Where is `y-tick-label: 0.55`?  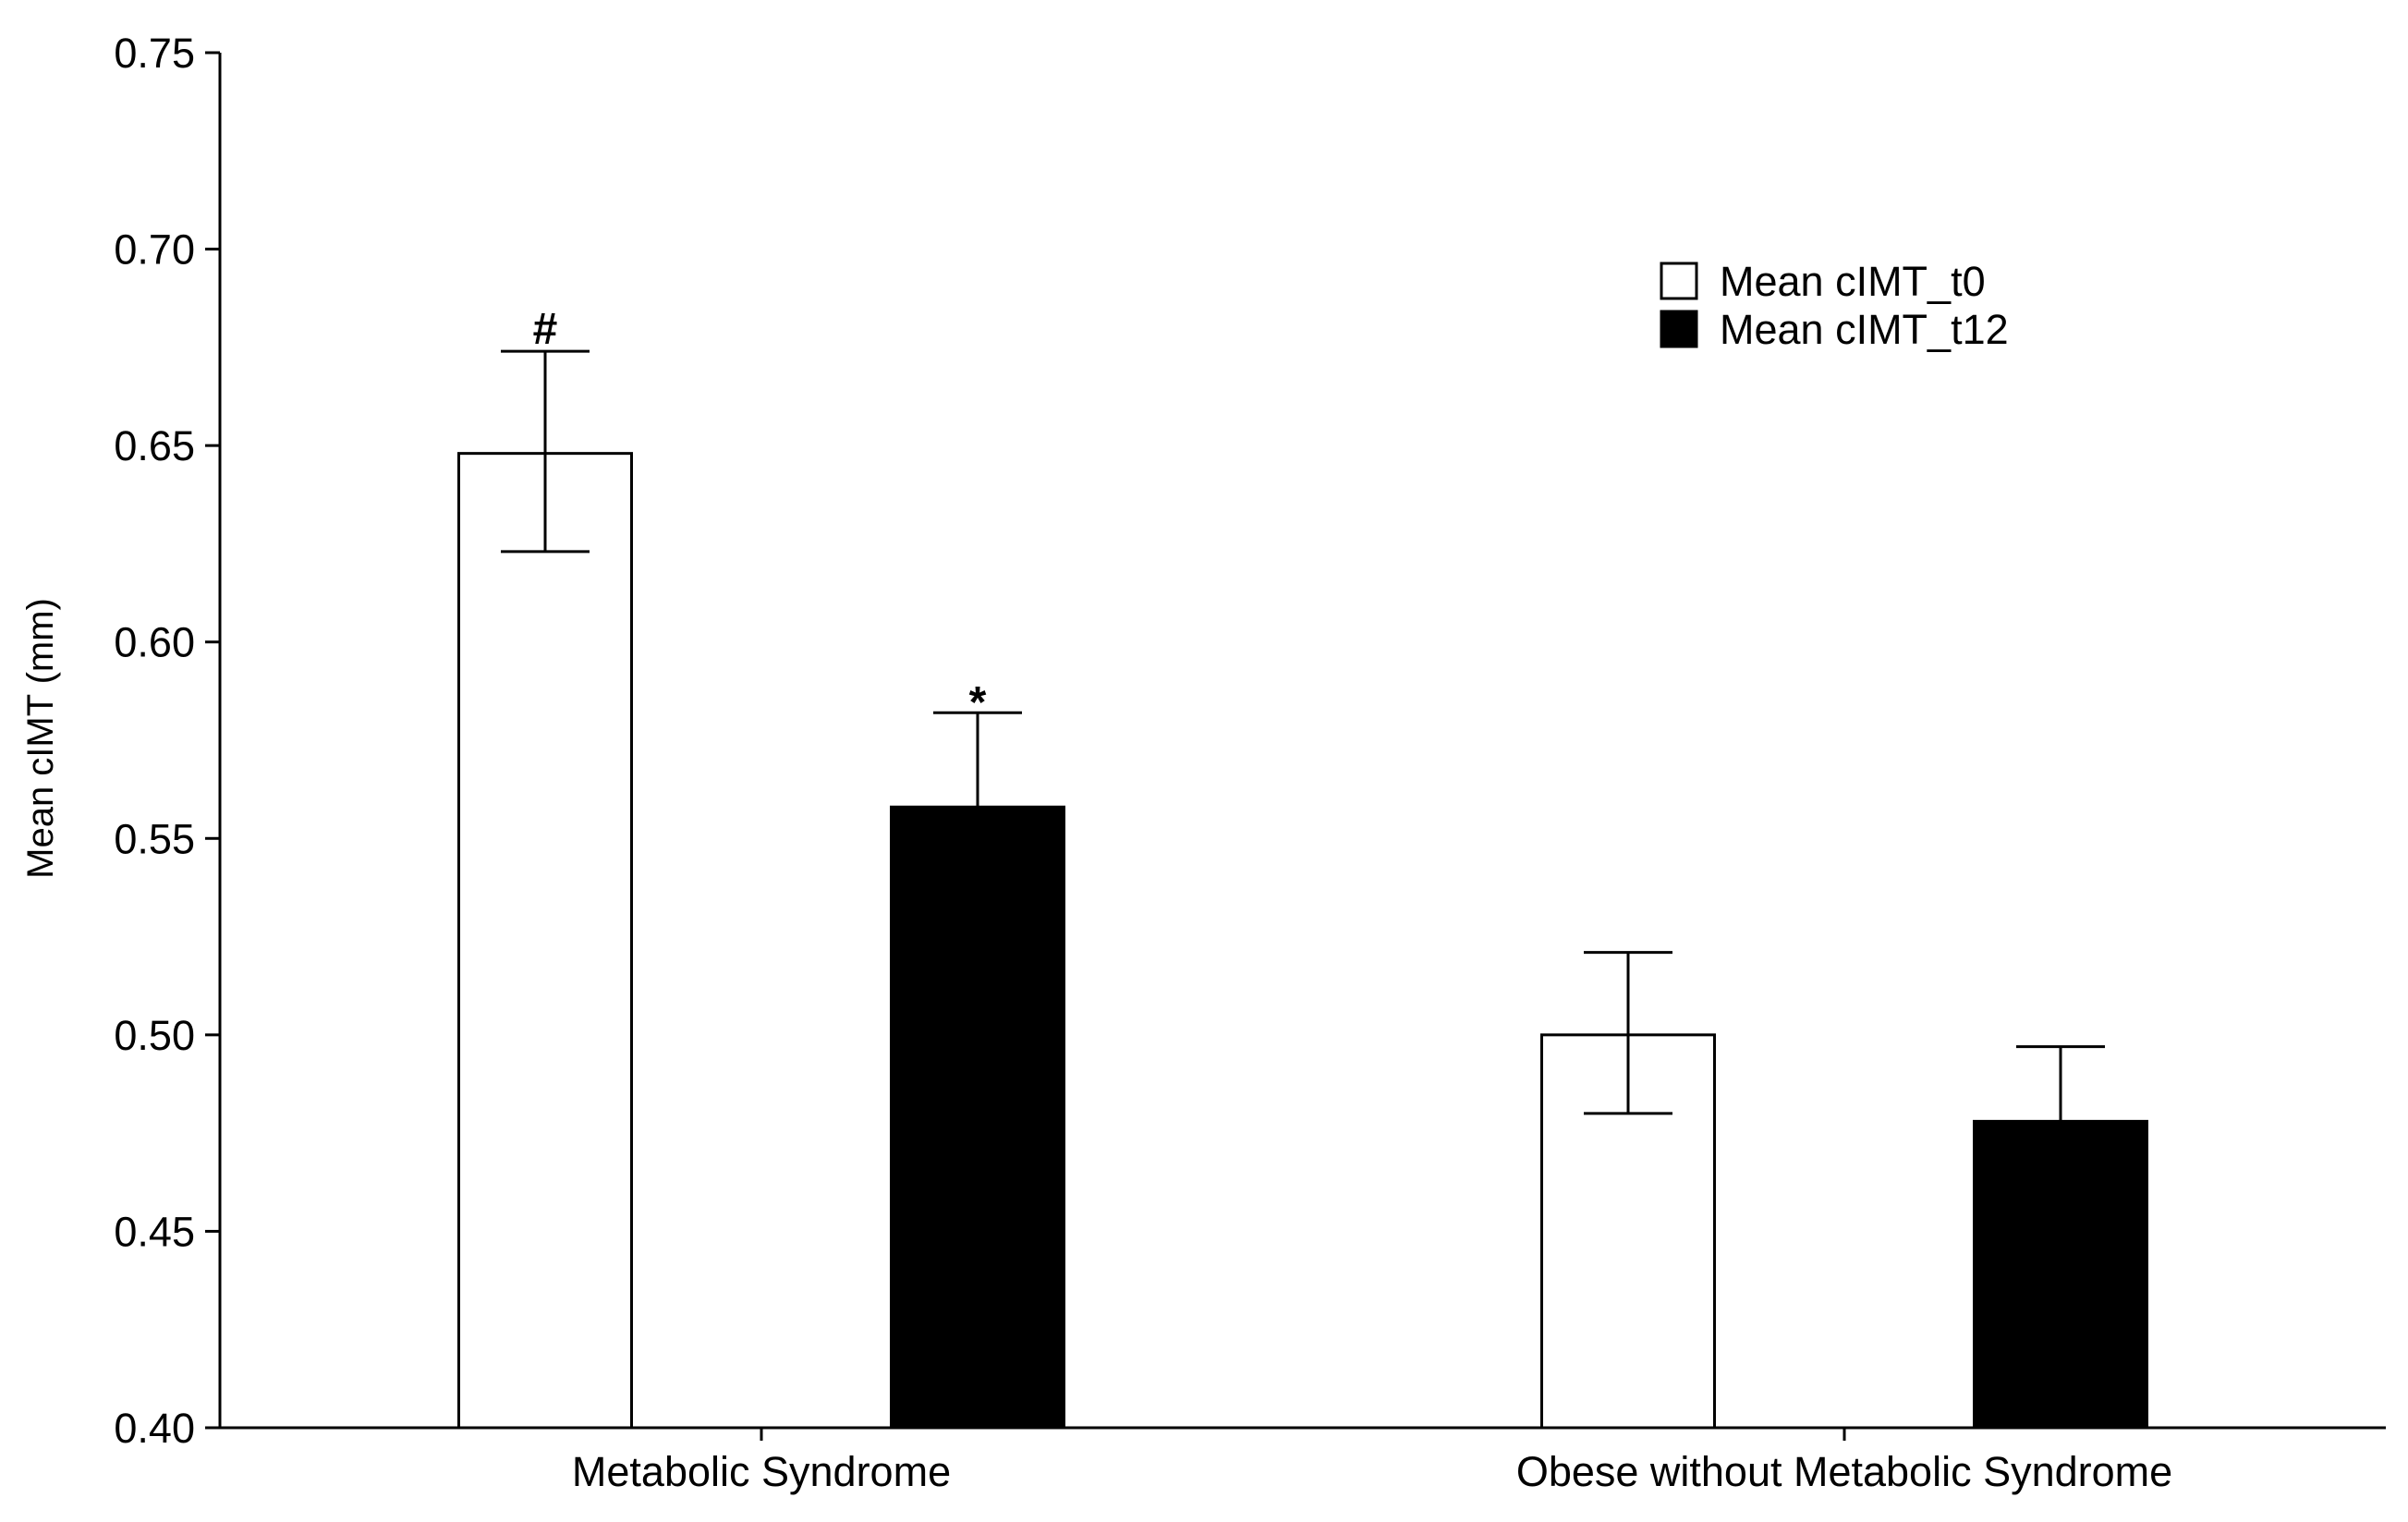
y-tick-label: 0.55 is located at coordinates (154, 838).